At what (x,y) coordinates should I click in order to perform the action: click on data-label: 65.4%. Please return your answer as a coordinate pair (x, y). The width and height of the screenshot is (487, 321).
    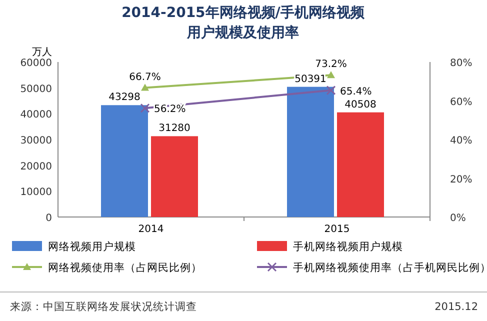
    Looking at the image, I should click on (356, 92).